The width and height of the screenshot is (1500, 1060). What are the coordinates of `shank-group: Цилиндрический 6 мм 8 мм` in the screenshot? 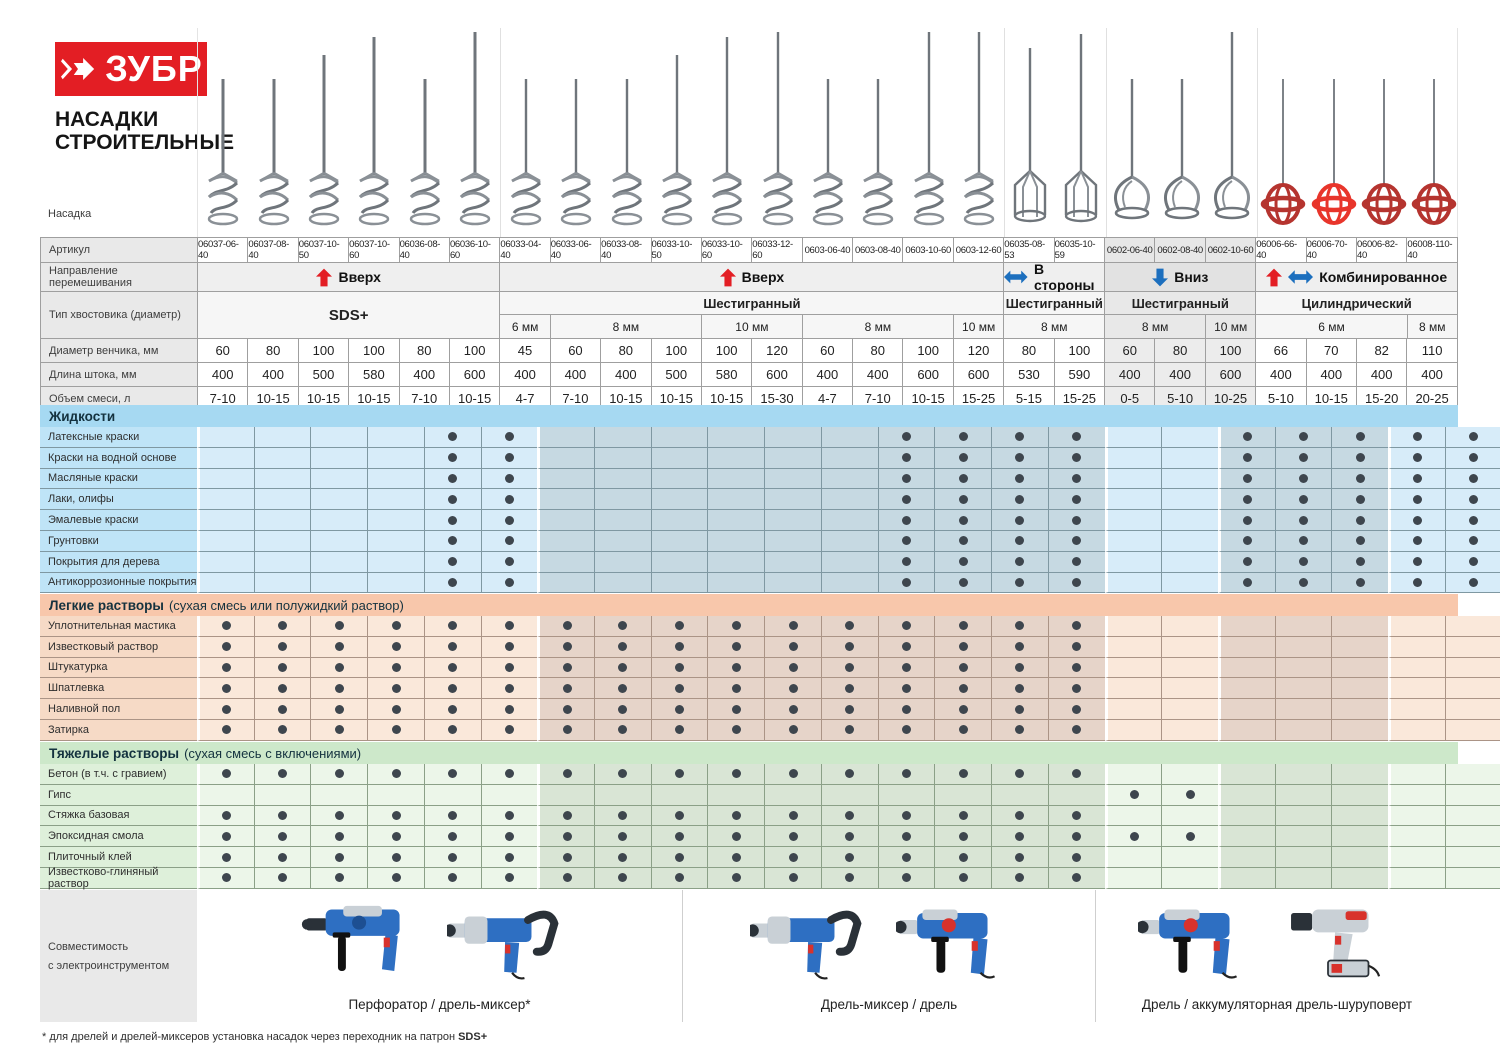 It's located at (1357, 315).